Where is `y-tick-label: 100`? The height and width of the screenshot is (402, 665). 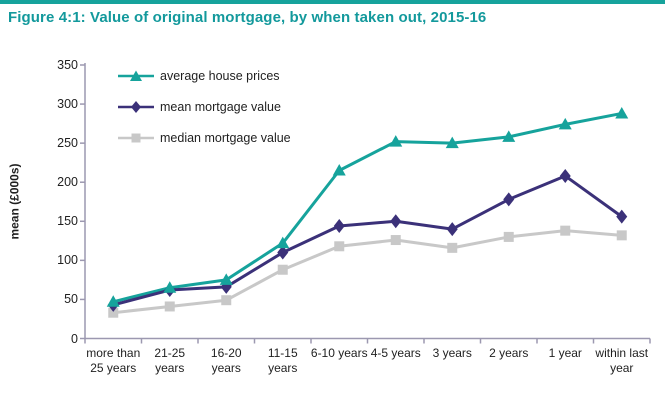 y-tick-label: 100 is located at coordinates (67, 260).